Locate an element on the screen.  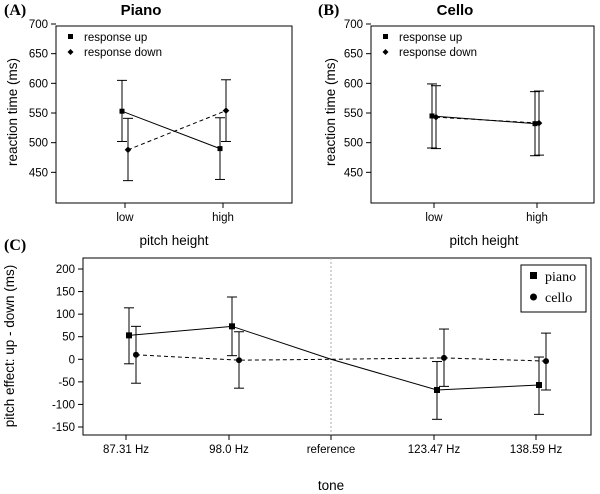
panel-b-letter: (B) is located at coordinates (328, 10).